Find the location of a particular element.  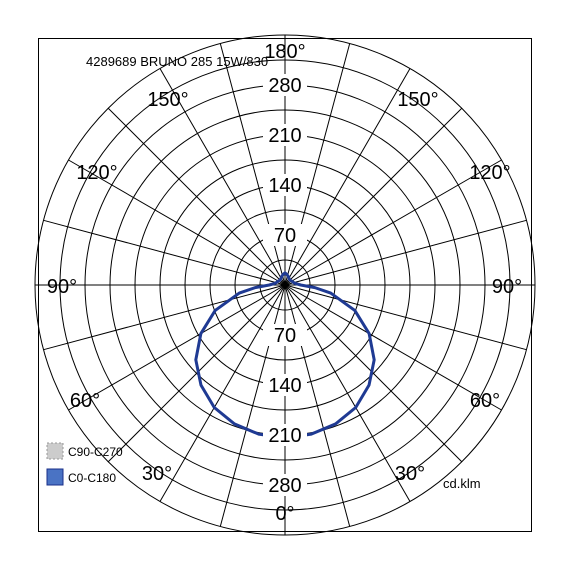

legend-swatch-c0-c180 is located at coordinates (55, 477).